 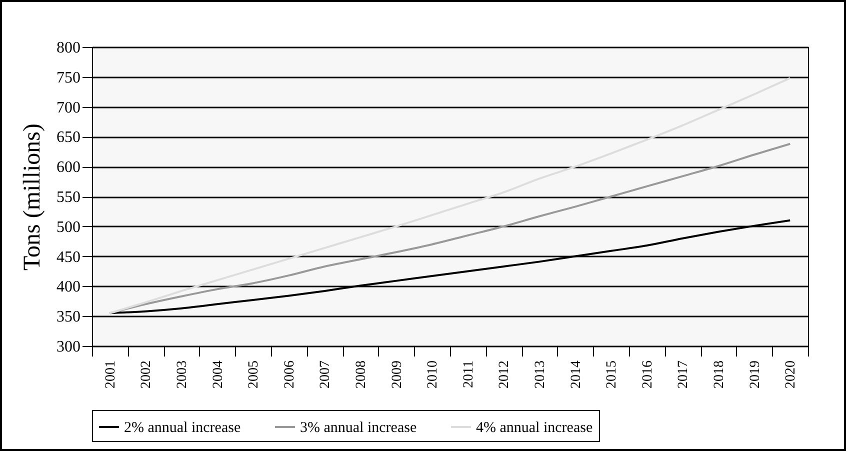 What do you see at coordinates (146, 374) in the screenshot?
I see `x-tick-label: 2002` at bounding box center [146, 374].